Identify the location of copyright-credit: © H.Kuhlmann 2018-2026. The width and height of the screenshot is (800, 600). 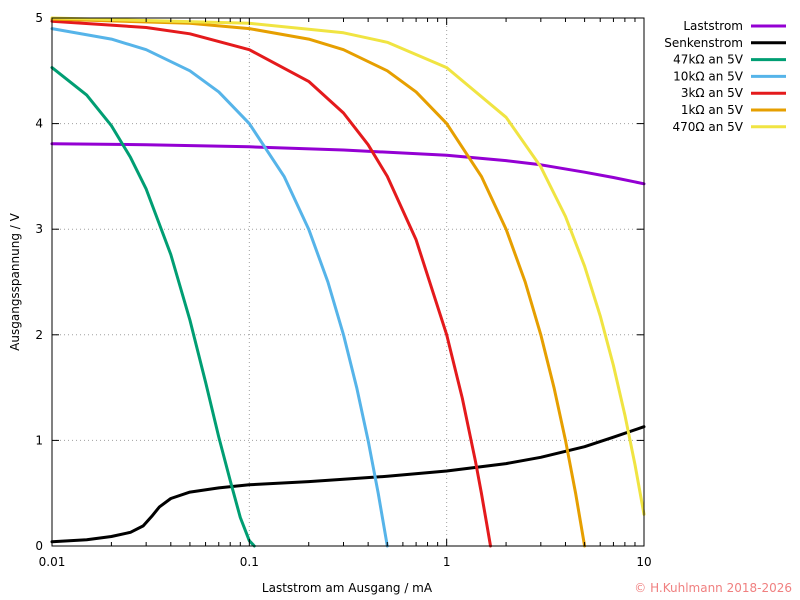
(713, 588).